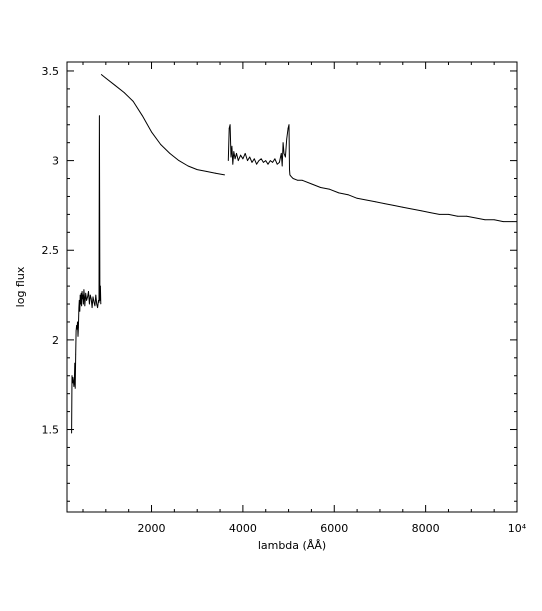 This screenshot has width=542, height=611. What do you see at coordinates (55, 161) in the screenshot?
I see `y-tick-label: 3` at bounding box center [55, 161].